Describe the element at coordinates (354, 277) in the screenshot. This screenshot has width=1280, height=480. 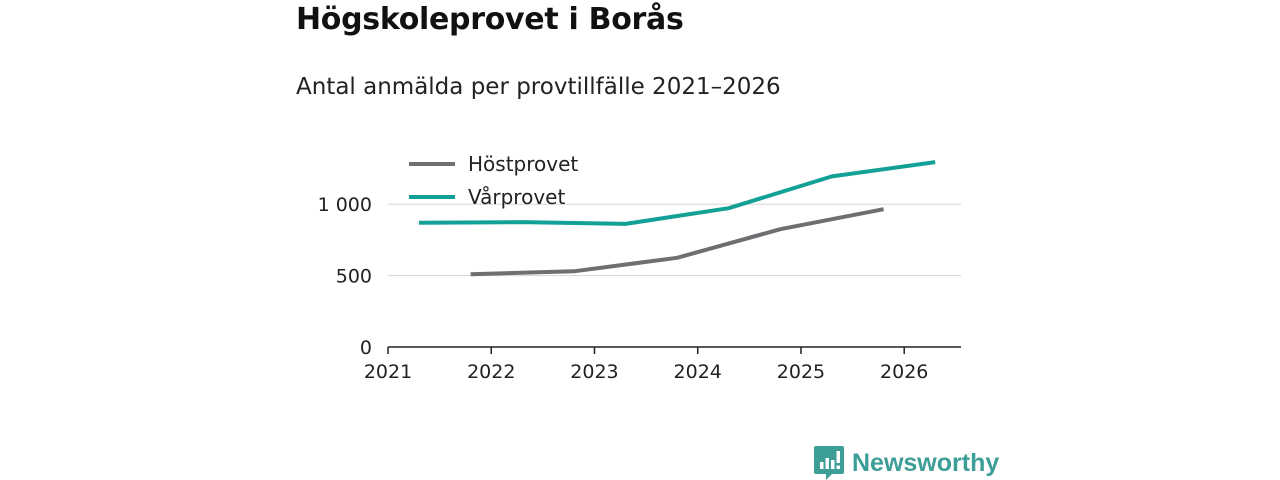
I see `y-tick-label: 500` at that location.